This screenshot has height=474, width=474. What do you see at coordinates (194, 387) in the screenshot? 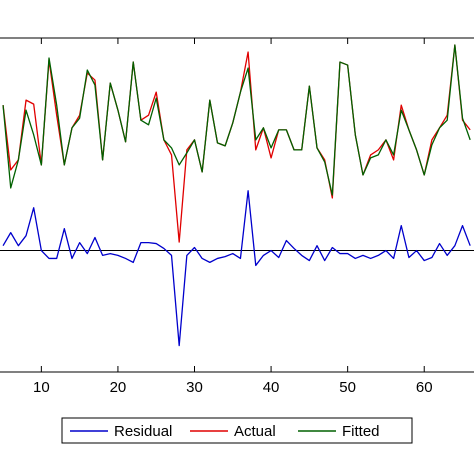
I see `x-tick-label: 30` at bounding box center [194, 387].